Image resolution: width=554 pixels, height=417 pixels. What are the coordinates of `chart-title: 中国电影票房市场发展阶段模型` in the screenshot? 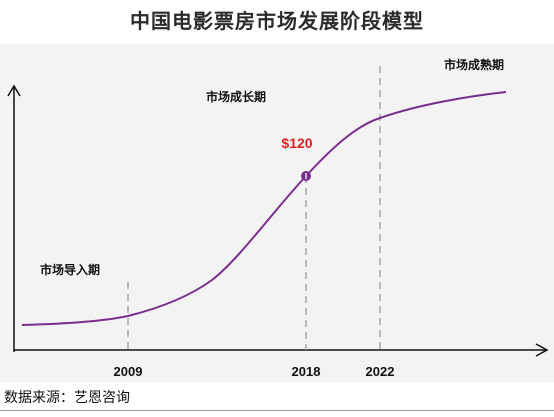 It's located at (277, 21).